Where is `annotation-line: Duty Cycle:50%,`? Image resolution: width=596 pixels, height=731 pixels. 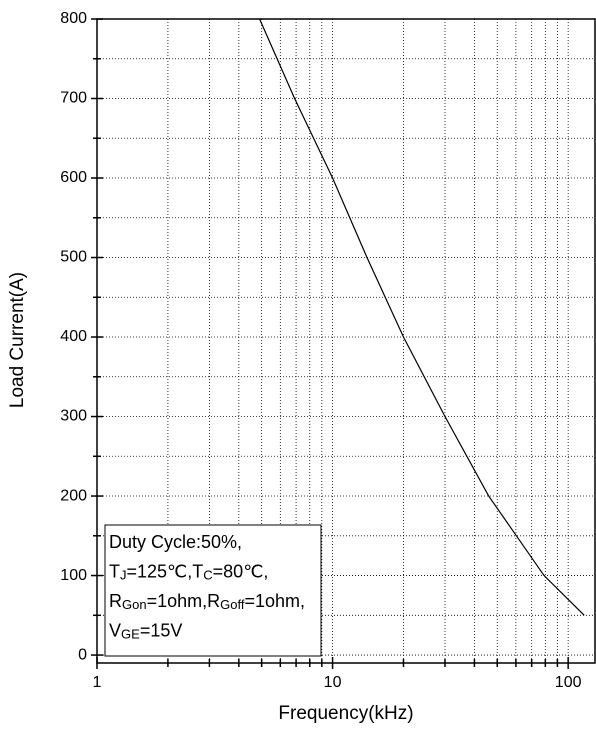 annotation-line: Duty Cycle:50%, is located at coordinates (175, 542).